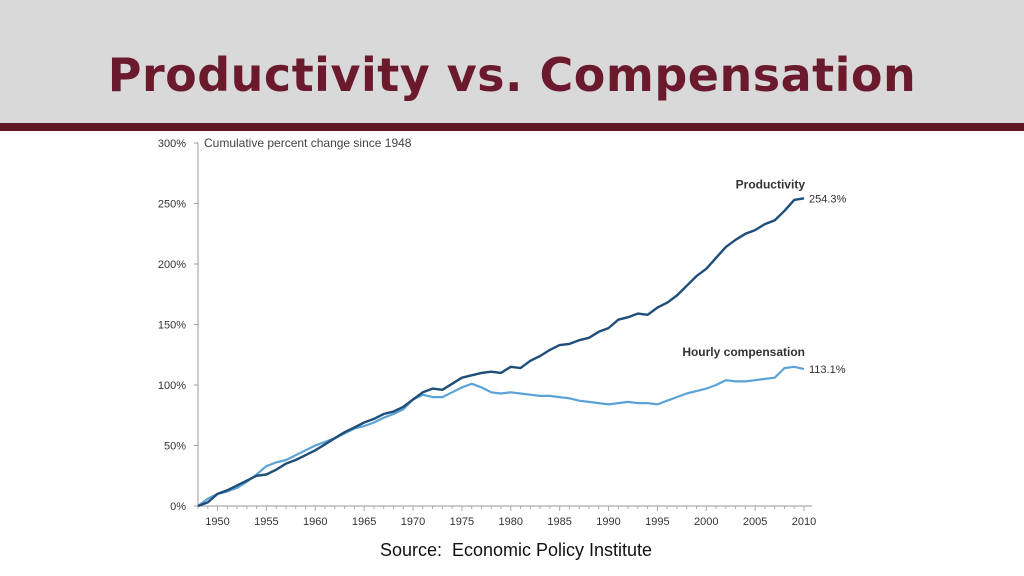 The height and width of the screenshot is (576, 1024). What do you see at coordinates (512, 127) in the screenshot?
I see `title-divider-rule` at bounding box center [512, 127].